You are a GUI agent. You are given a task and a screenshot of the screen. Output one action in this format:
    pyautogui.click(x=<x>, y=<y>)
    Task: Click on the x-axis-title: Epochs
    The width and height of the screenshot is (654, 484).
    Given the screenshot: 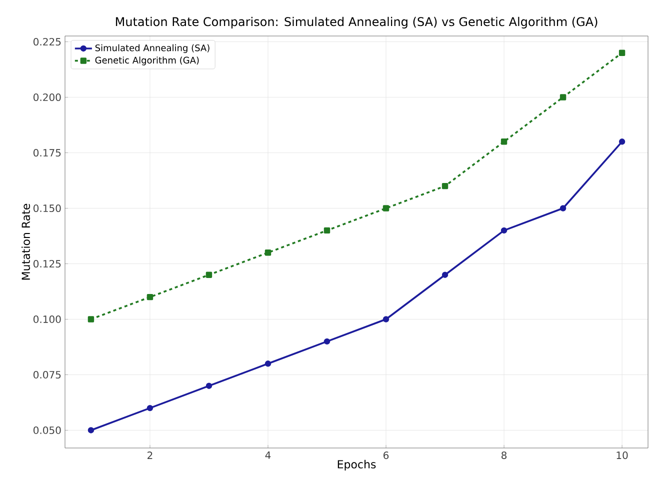 What is the action you would take?
    pyautogui.click(x=357, y=465)
    